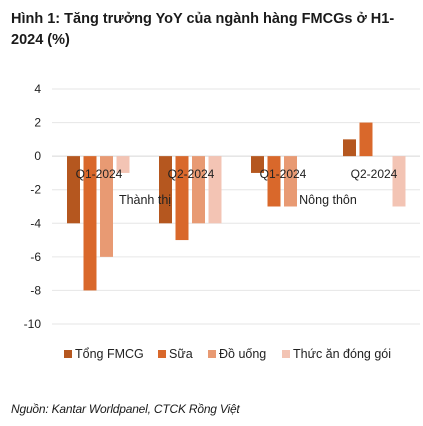 The image size is (423, 426). Describe the element at coordinates (35, 290) in the screenshot. I see `y-tick-label: -8` at that location.